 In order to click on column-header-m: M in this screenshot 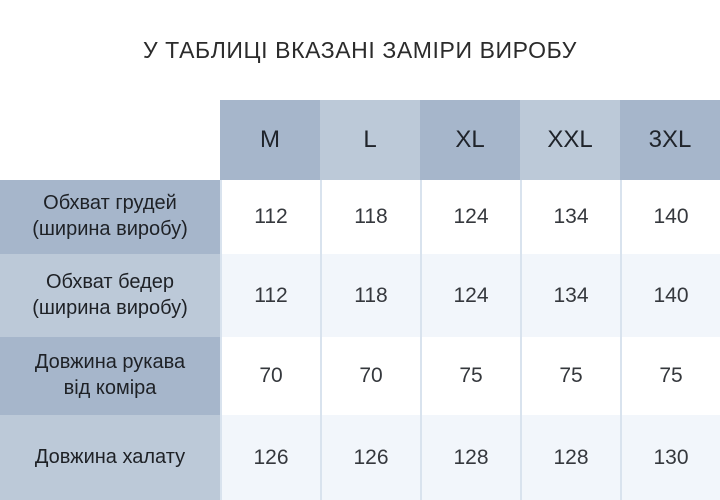, I will do `click(270, 140)`.